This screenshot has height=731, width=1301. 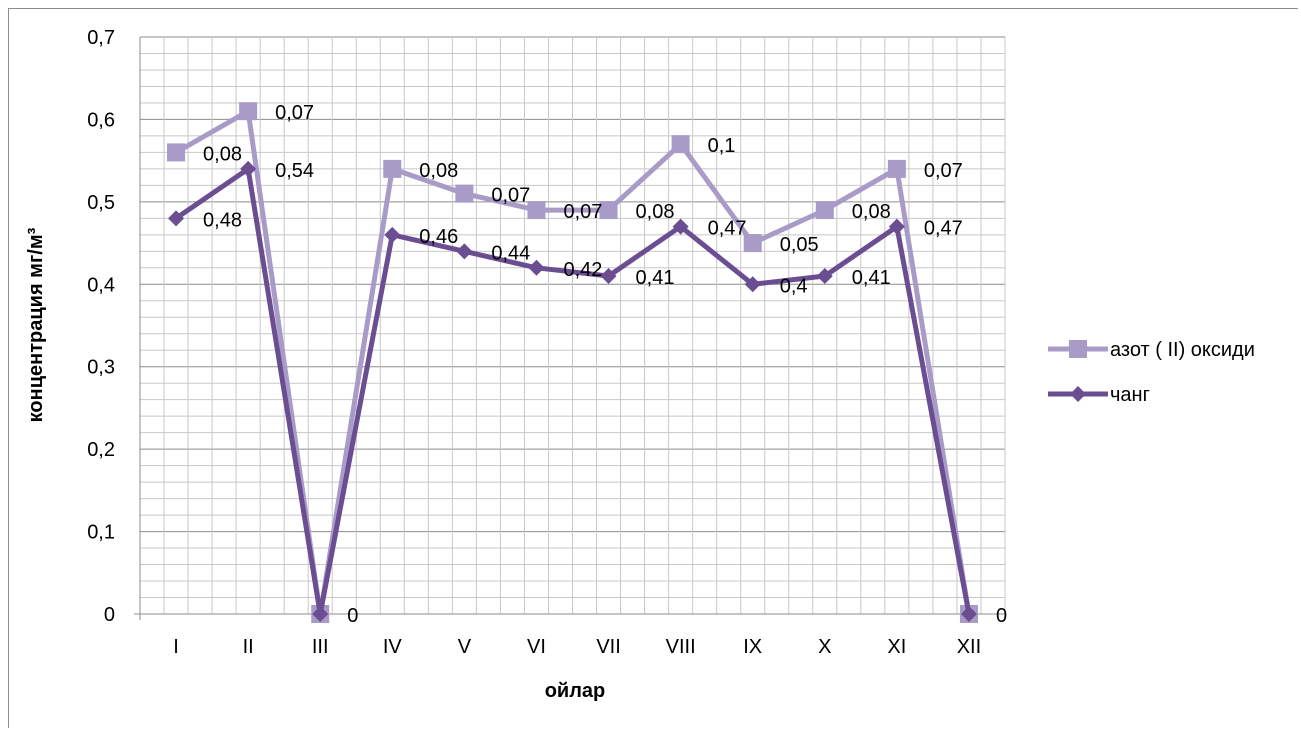 What do you see at coordinates (824, 647) in the screenshot?
I see `x-tick-label: X` at bounding box center [824, 647].